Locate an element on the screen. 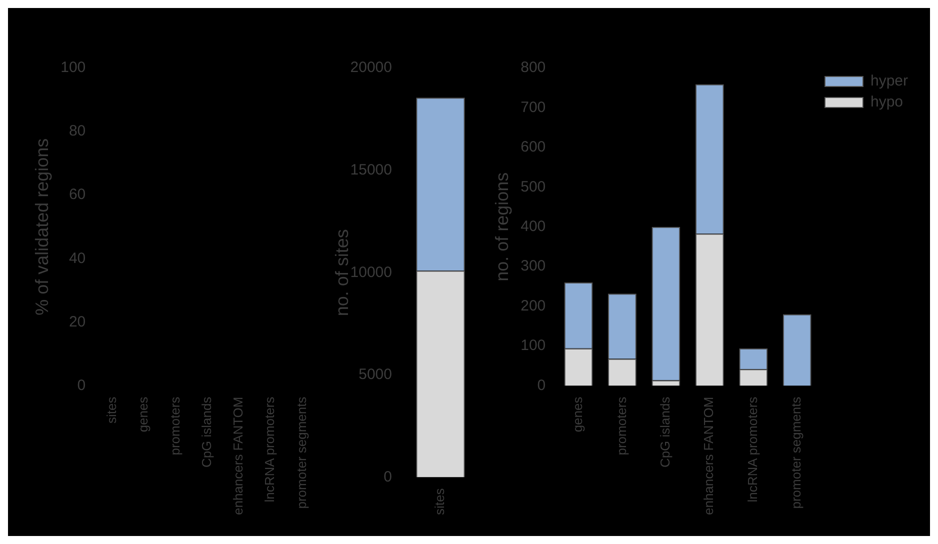 The width and height of the screenshot is (938, 544). y-axis-title: no. of regions is located at coordinates (502, 227).